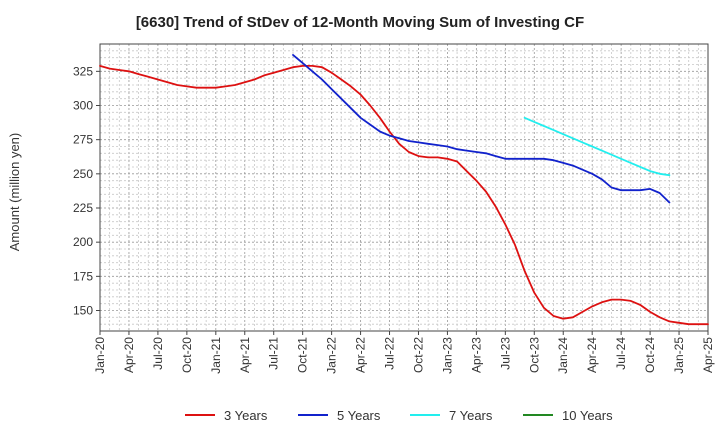  Describe the element at coordinates (650, 355) in the screenshot. I see `x-tick-label: Oct-24` at that location.